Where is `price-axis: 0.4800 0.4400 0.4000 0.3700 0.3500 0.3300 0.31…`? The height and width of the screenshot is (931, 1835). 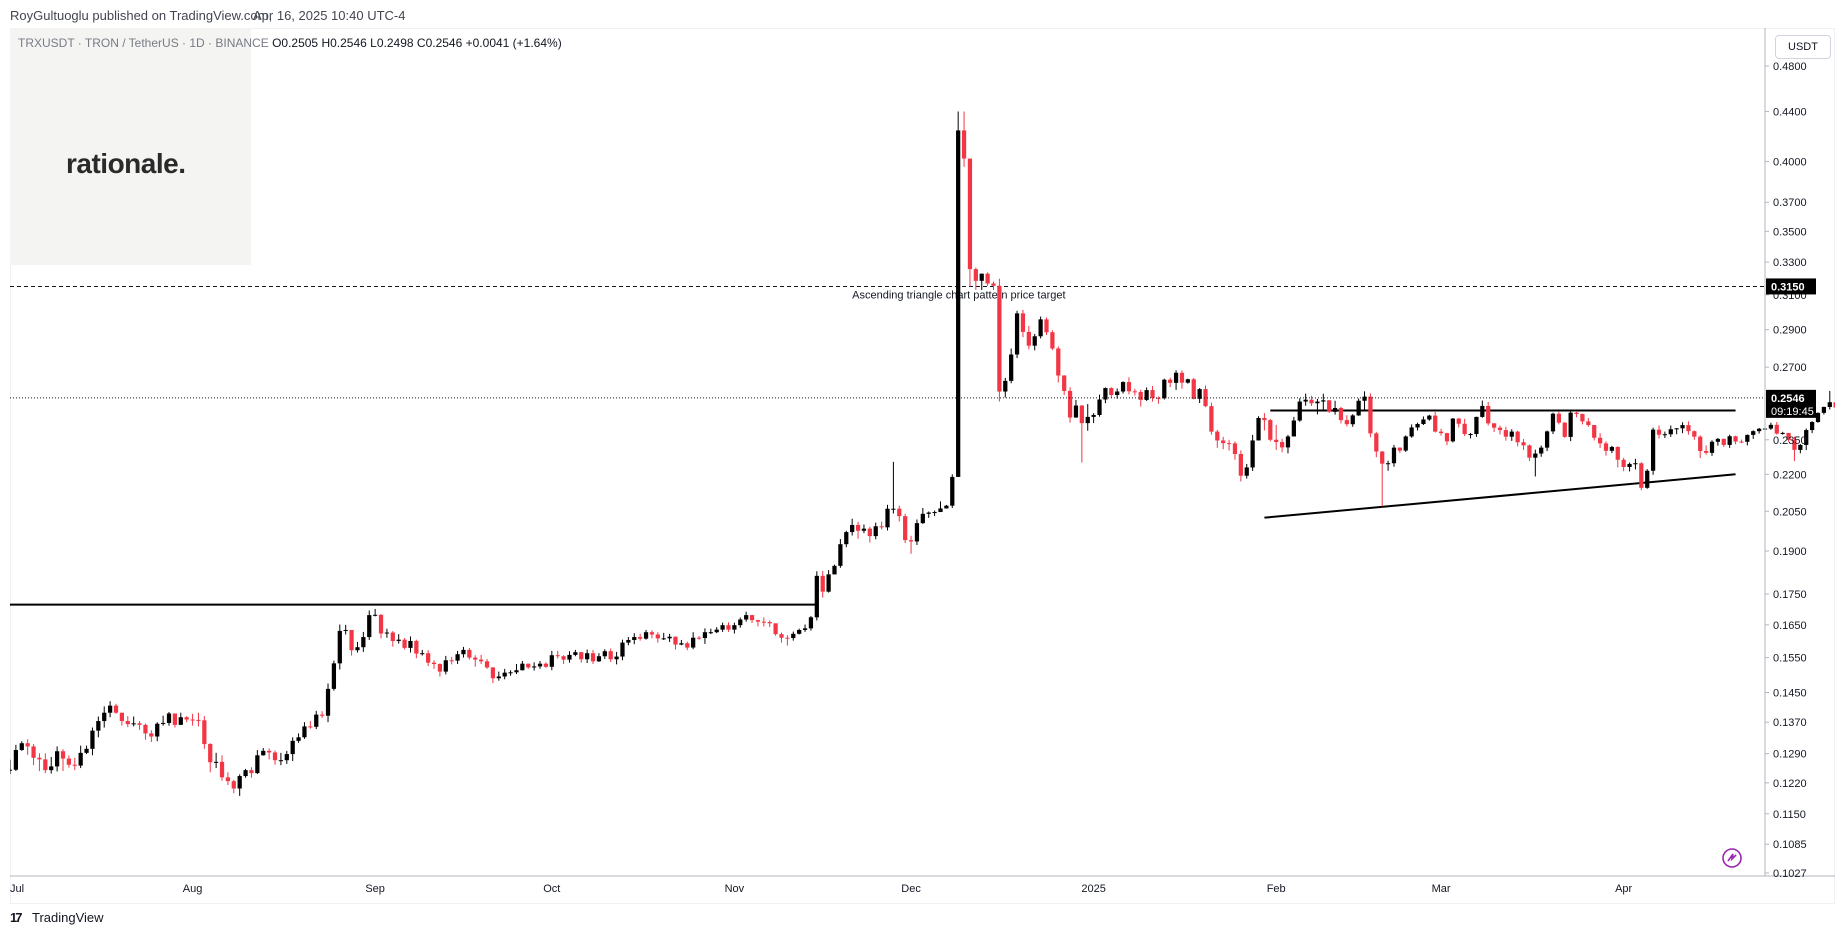 price-axis: 0.4800 0.4400 0.4000 0.3700 0.3500 0.3300 0.31… is located at coordinates (1786, 470).